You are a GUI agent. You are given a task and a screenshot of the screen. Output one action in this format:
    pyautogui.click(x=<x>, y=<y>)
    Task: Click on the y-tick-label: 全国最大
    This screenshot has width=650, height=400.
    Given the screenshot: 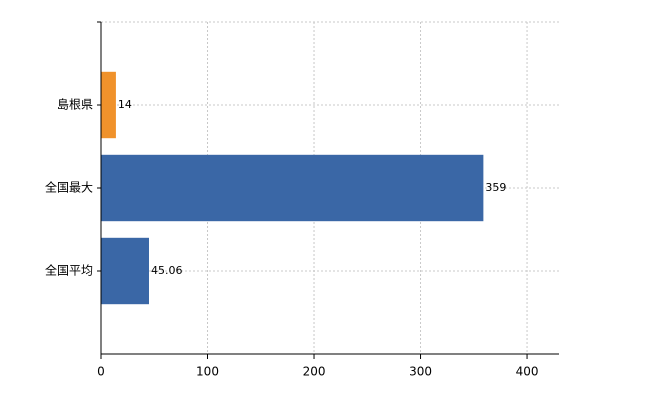 What is the action you would take?
    pyautogui.click(x=69, y=187)
    